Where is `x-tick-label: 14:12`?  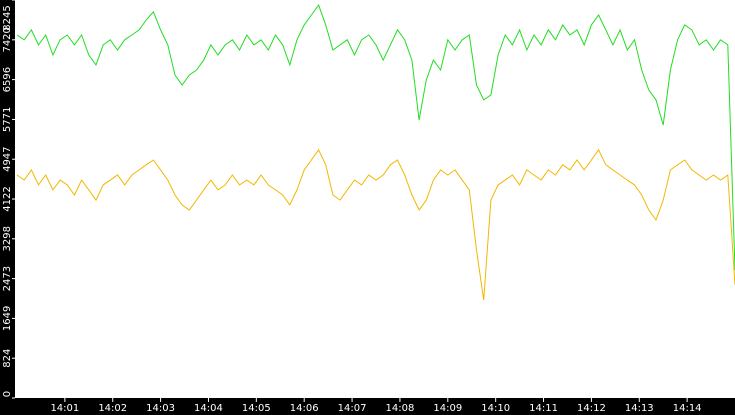
x-tick-label: 14:12 is located at coordinates (591, 408).